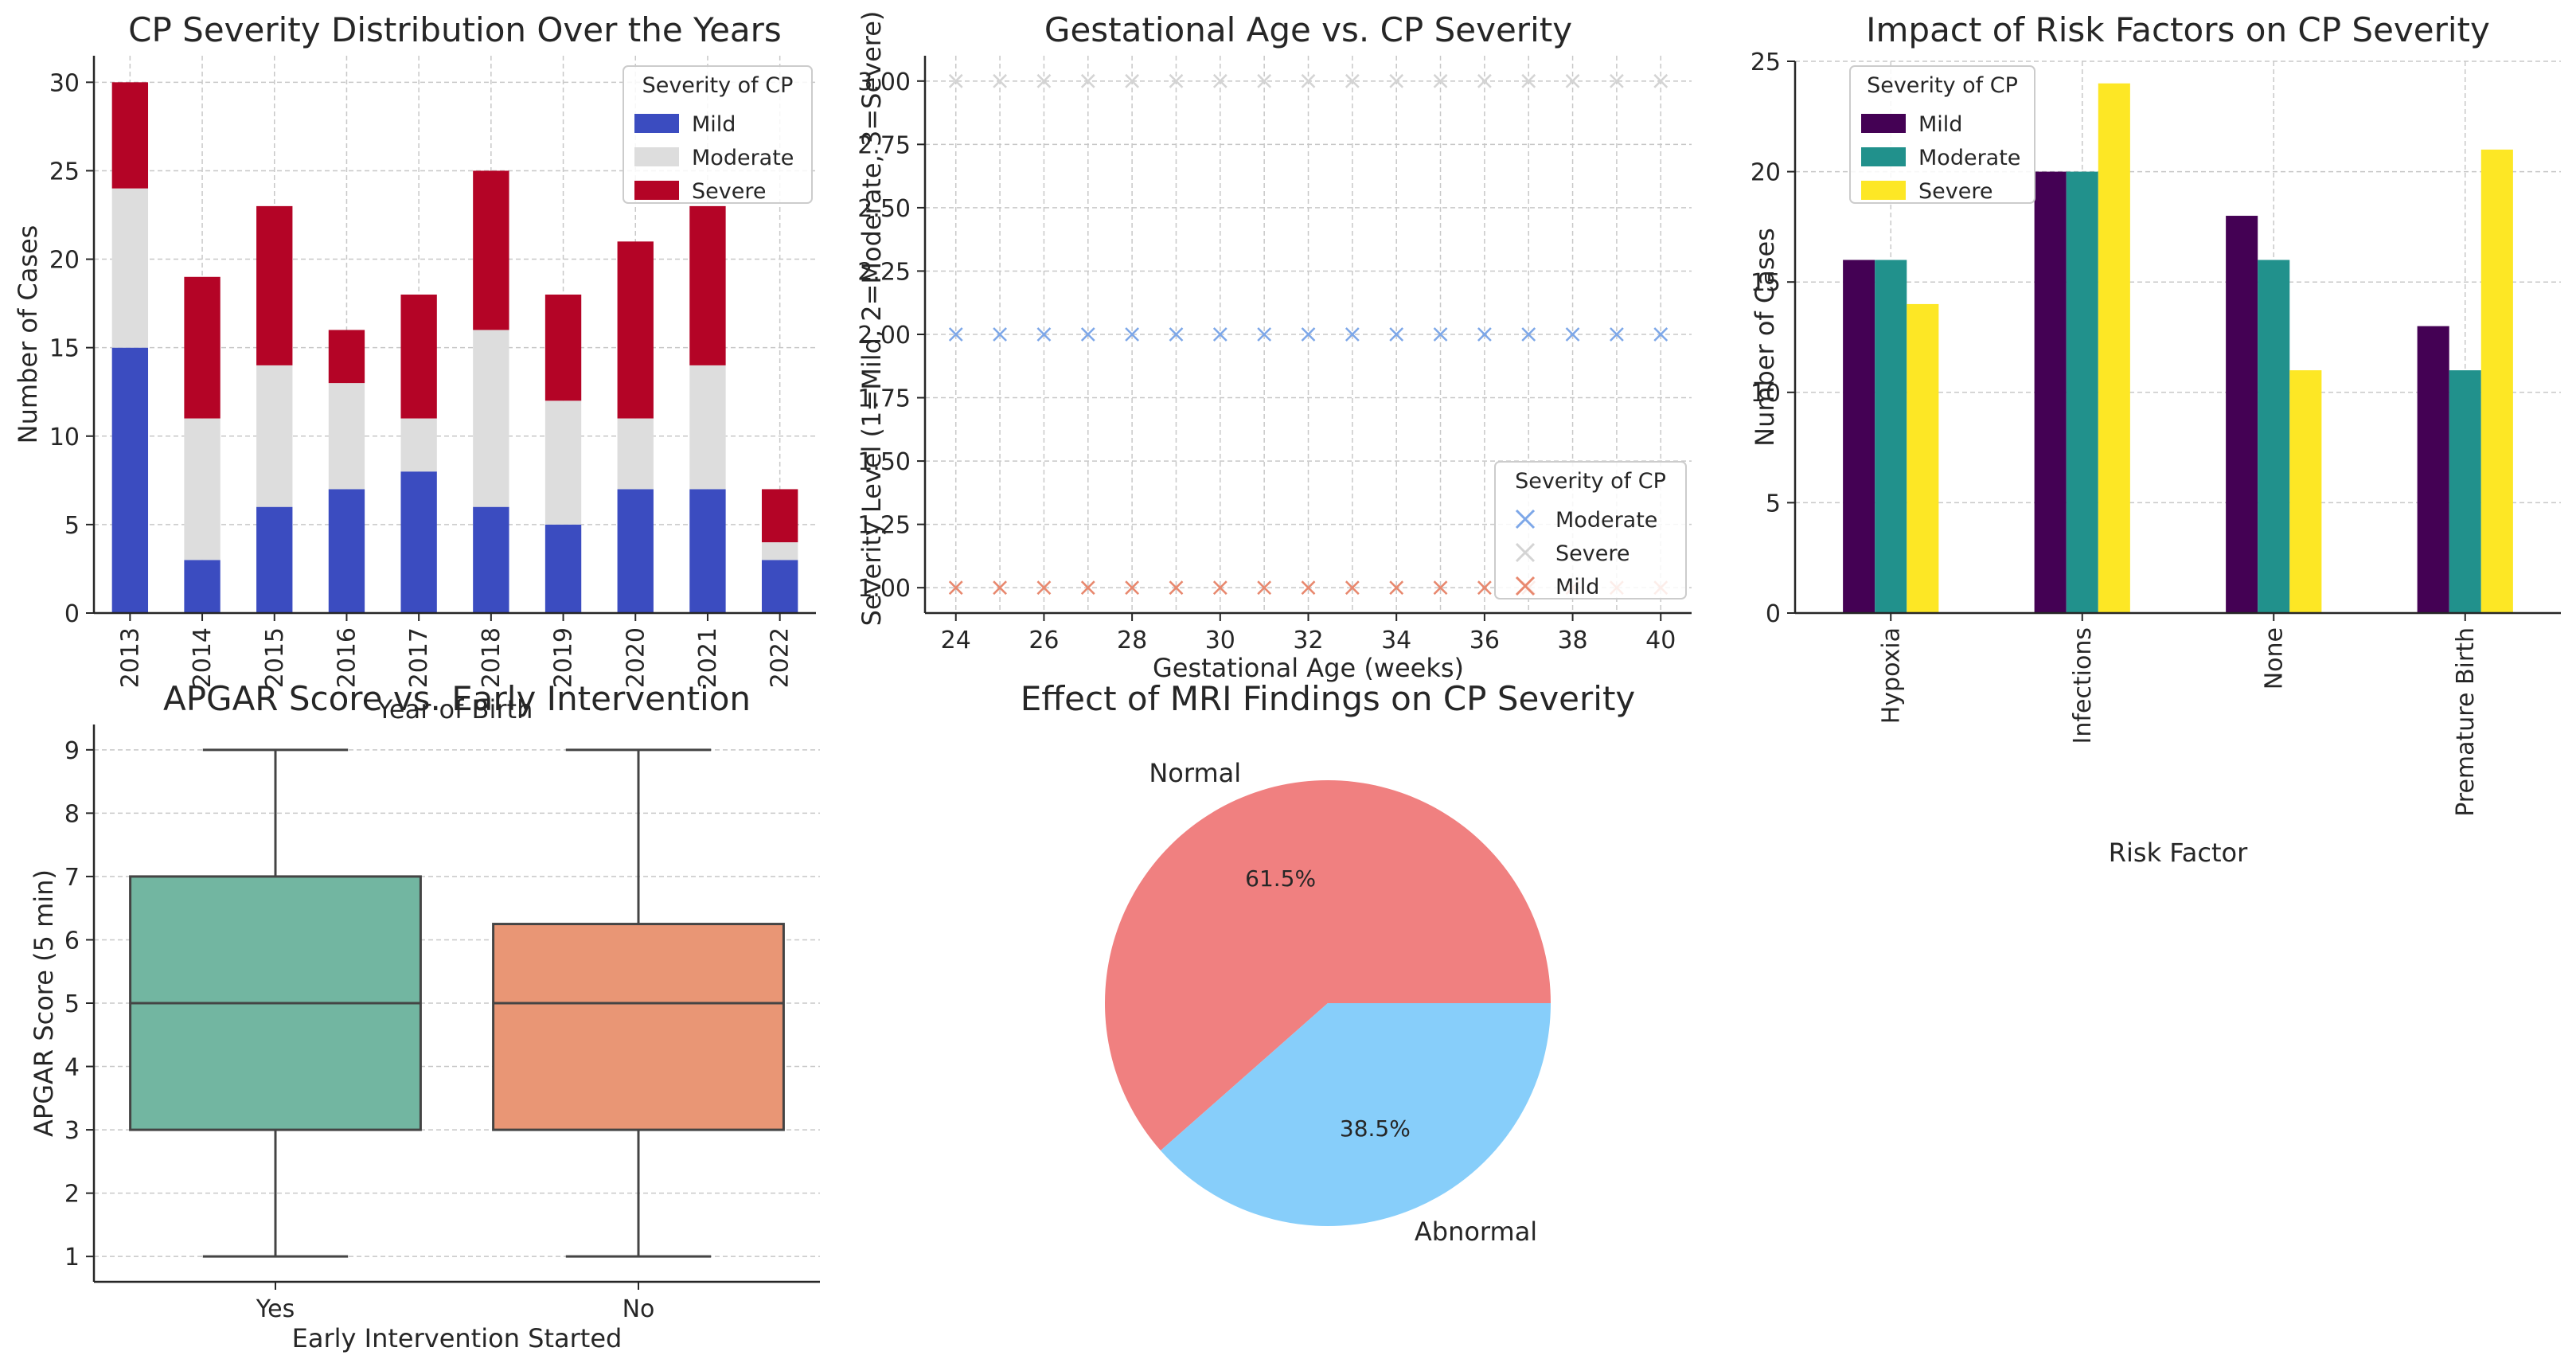 The image size is (2576, 1367). What do you see at coordinates (72, 878) in the screenshot?
I see `y-tick-label: 7` at bounding box center [72, 878].